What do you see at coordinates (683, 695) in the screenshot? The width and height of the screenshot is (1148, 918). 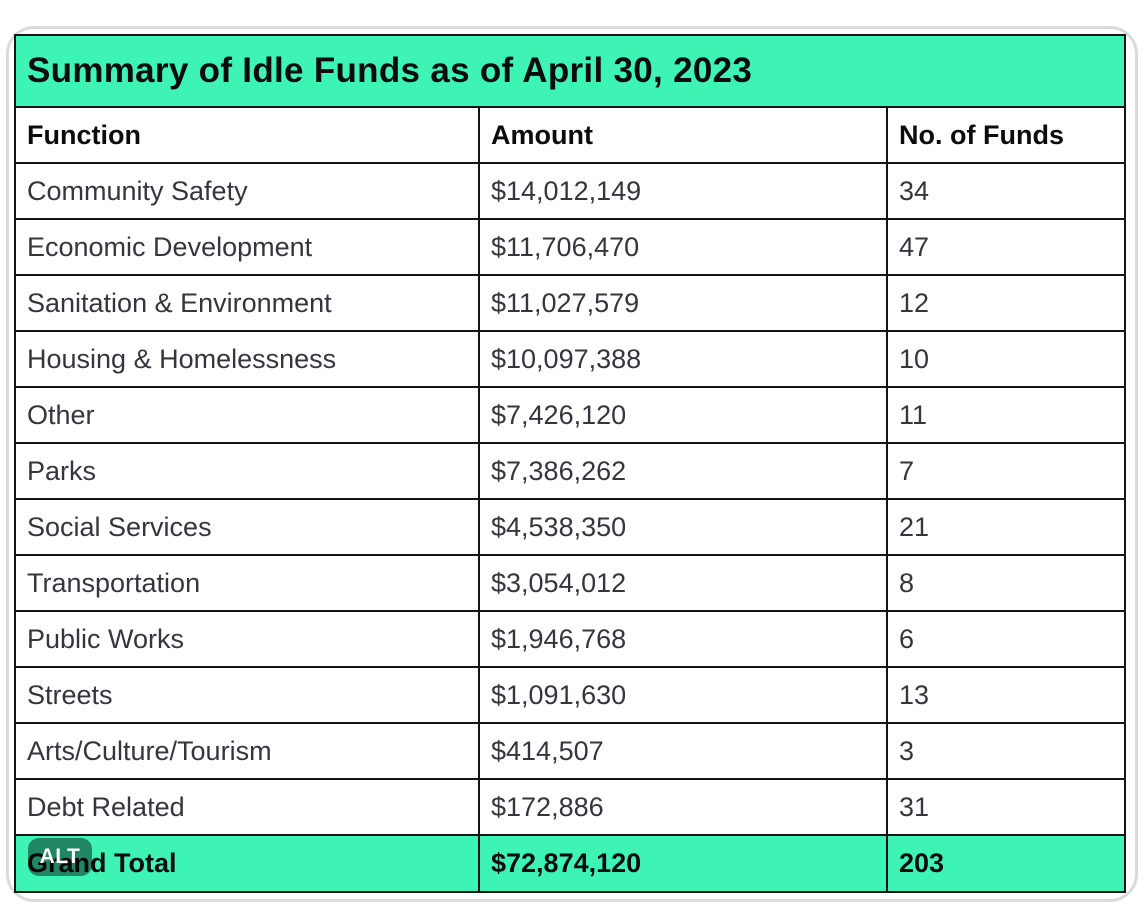 I see `cell-amount: $1,091,630` at bounding box center [683, 695].